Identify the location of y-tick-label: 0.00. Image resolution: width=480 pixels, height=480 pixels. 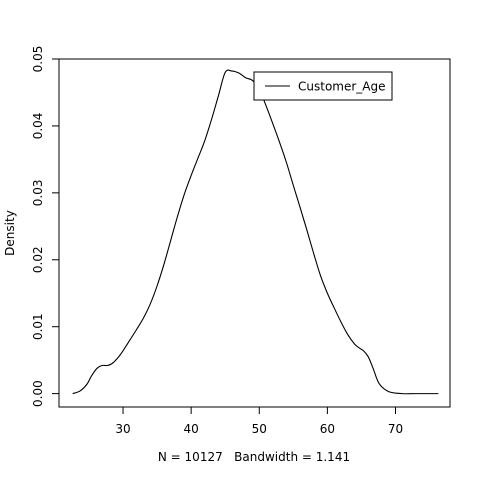
(38, 393).